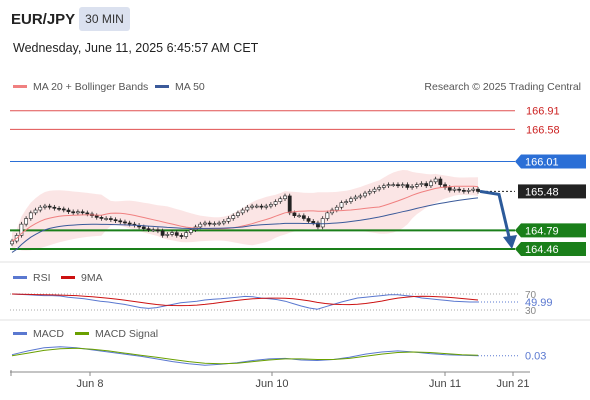  Describe the element at coordinates (550, 248) in the screenshot. I see `level-tag-164.46` at that location.